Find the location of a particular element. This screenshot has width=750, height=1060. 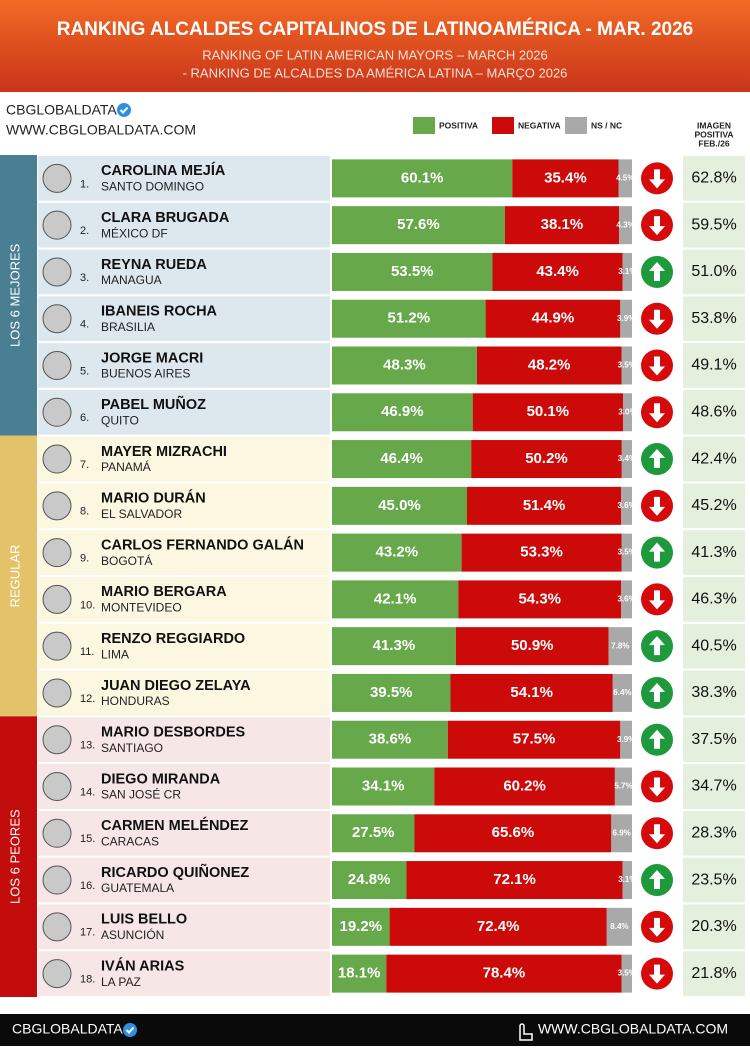

value-label: 38.1% is located at coordinates (562, 224).